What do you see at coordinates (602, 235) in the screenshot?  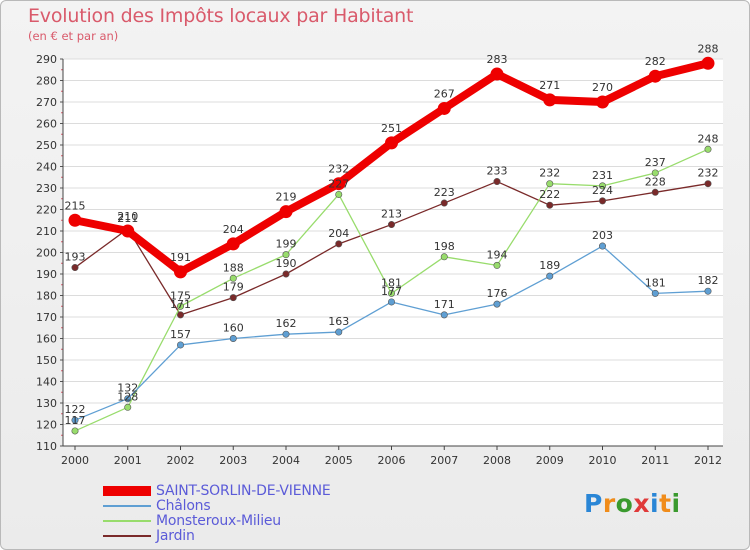 I see `data-label: 203` at bounding box center [602, 235].